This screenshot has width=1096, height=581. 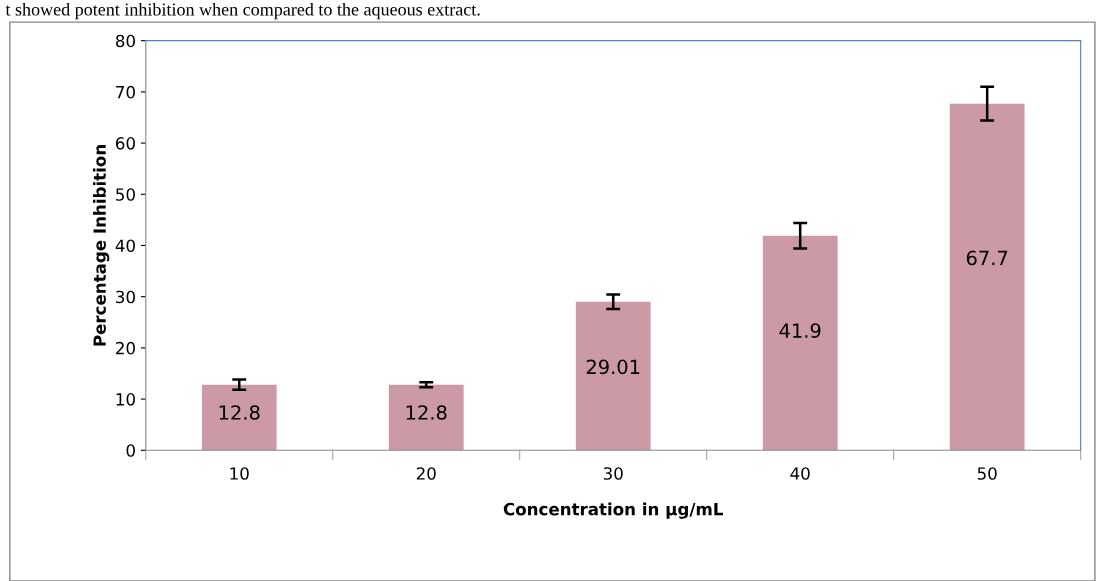 I want to click on x-axis-title: Concentration in µg/mL, so click(x=613, y=510).